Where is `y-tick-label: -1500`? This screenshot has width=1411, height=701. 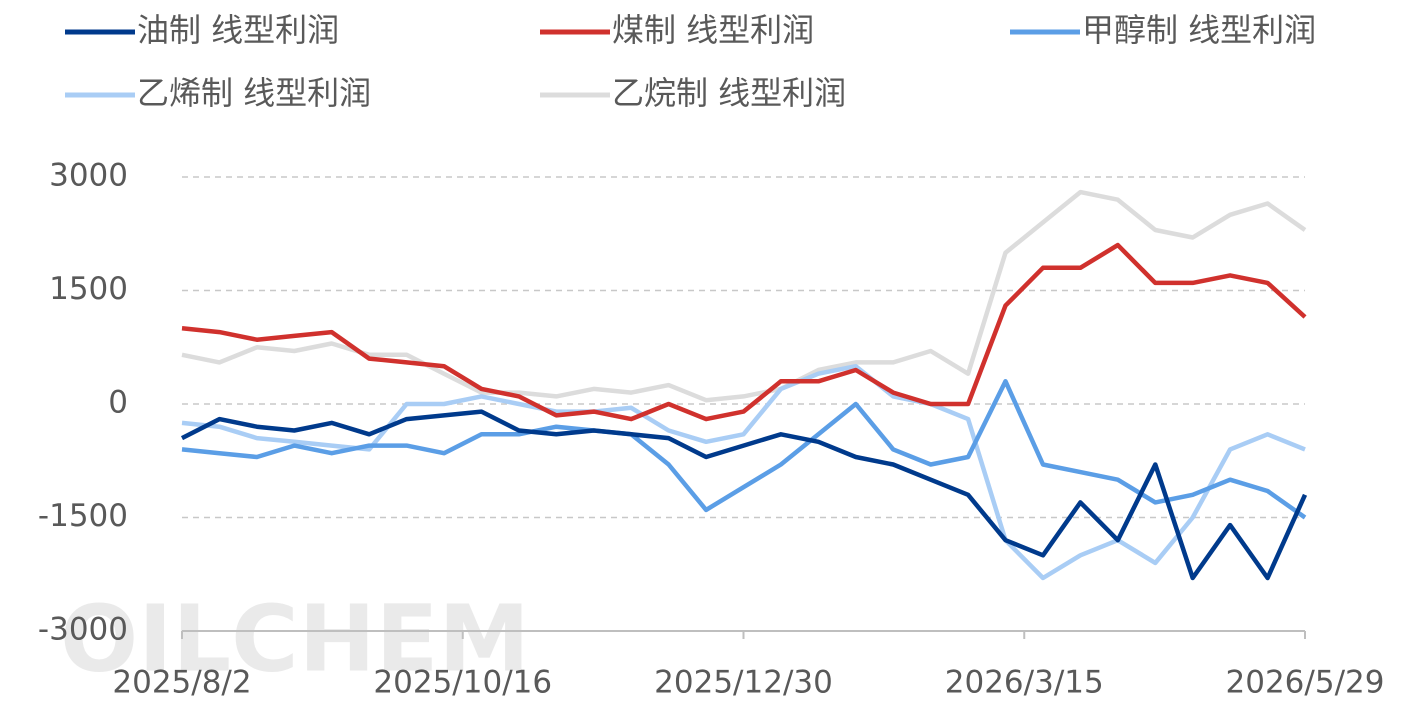
y-tick-label: -1500 is located at coordinates (83, 516).